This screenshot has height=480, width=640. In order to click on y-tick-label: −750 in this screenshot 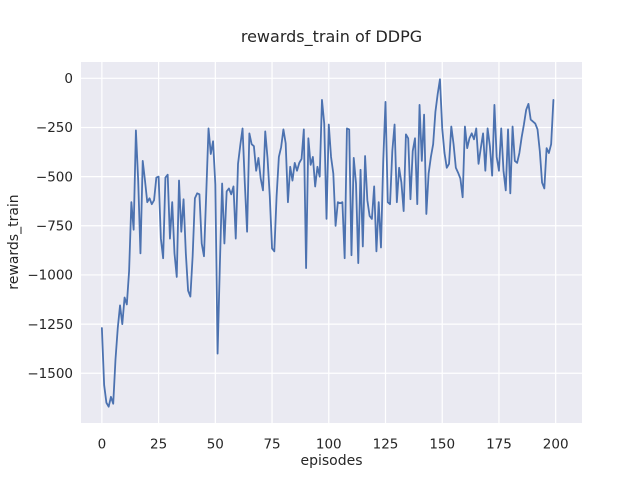, I will do `click(54, 226)`.